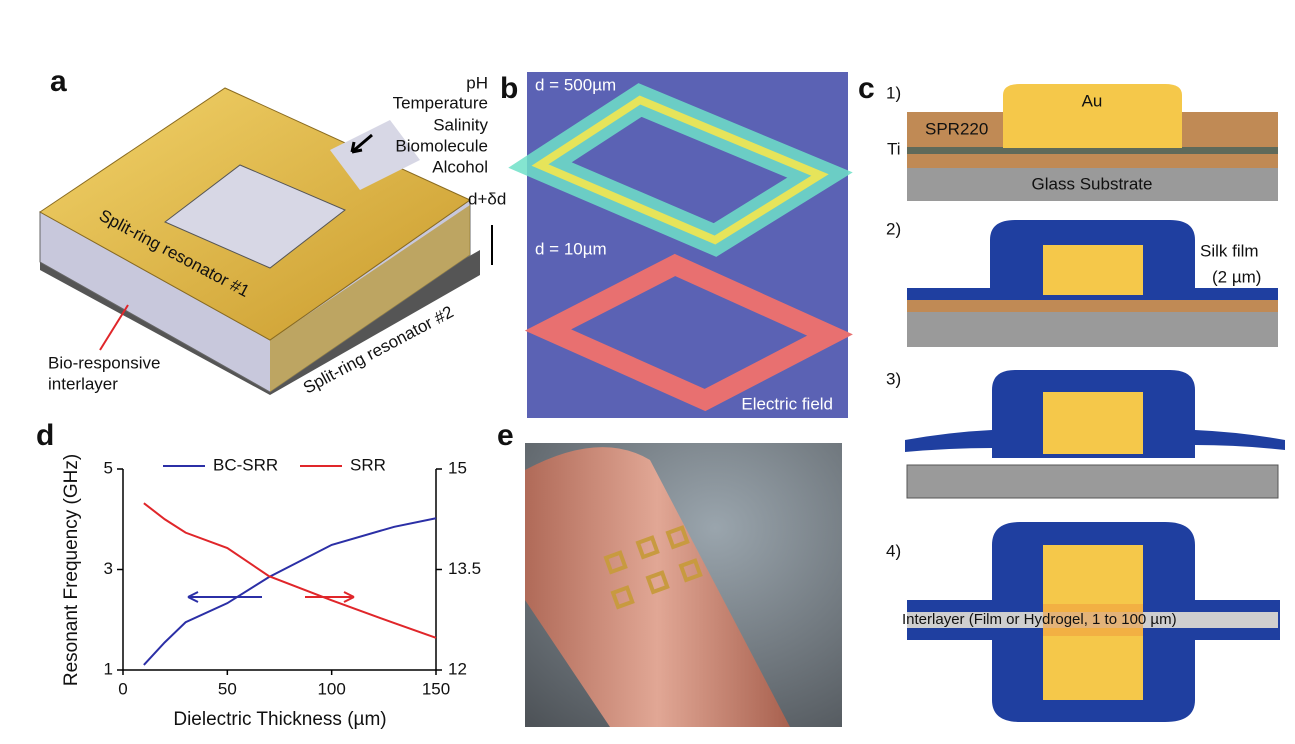  I want to click on step: 2), so click(893, 228).